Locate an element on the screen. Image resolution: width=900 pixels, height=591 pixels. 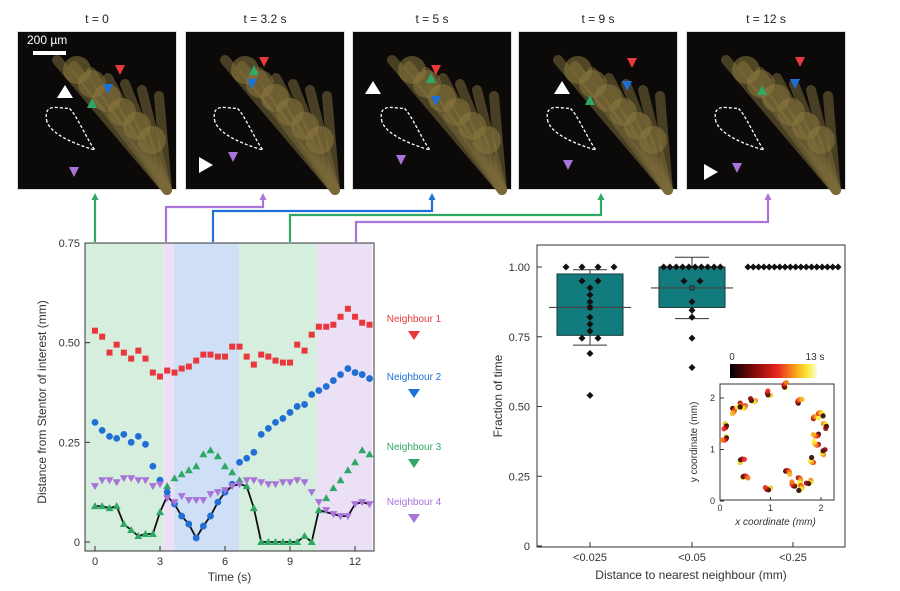
white-arrowhead-icon is located at coordinates (65, 91).